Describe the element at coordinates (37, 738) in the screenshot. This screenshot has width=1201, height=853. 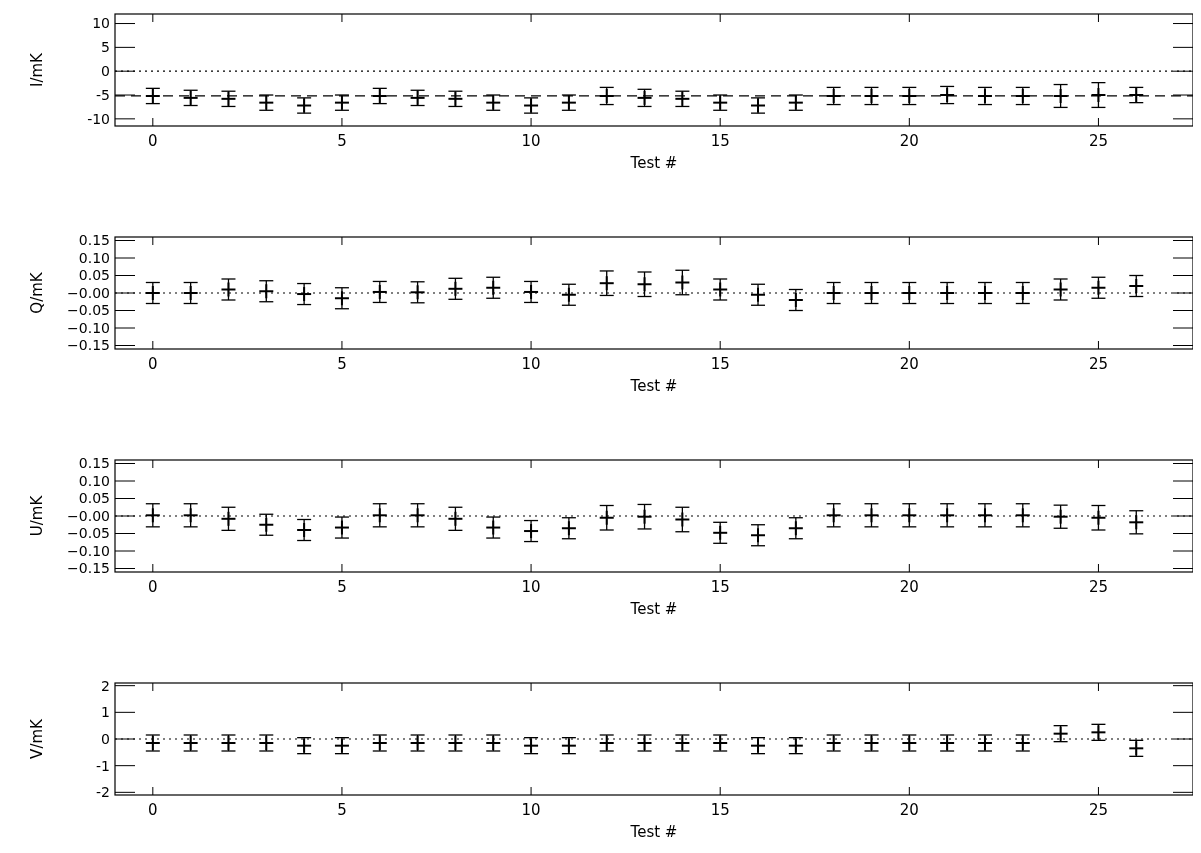
I see `y-axis-title: V/mK` at that location.